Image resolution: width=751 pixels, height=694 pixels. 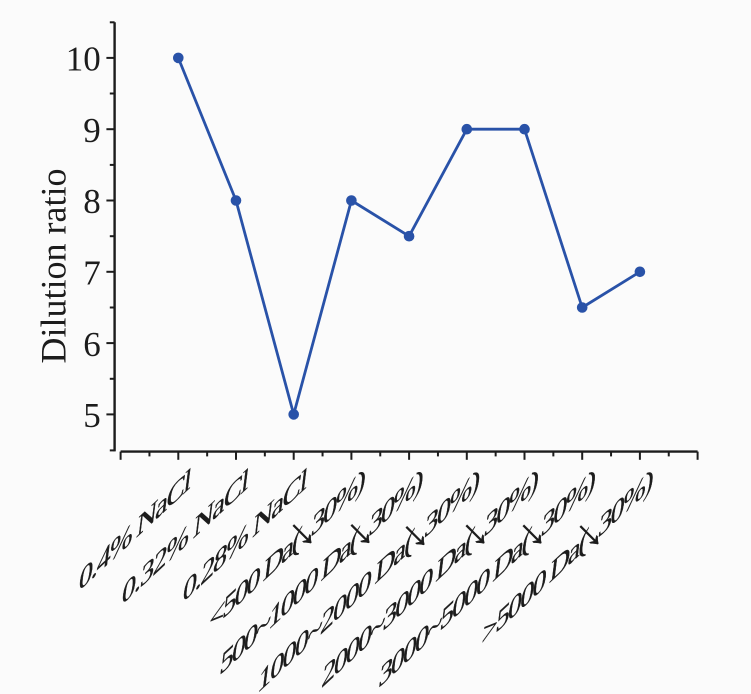 What do you see at coordinates (83, 59) in the screenshot?
I see `svg-text: 10` at bounding box center [83, 59].